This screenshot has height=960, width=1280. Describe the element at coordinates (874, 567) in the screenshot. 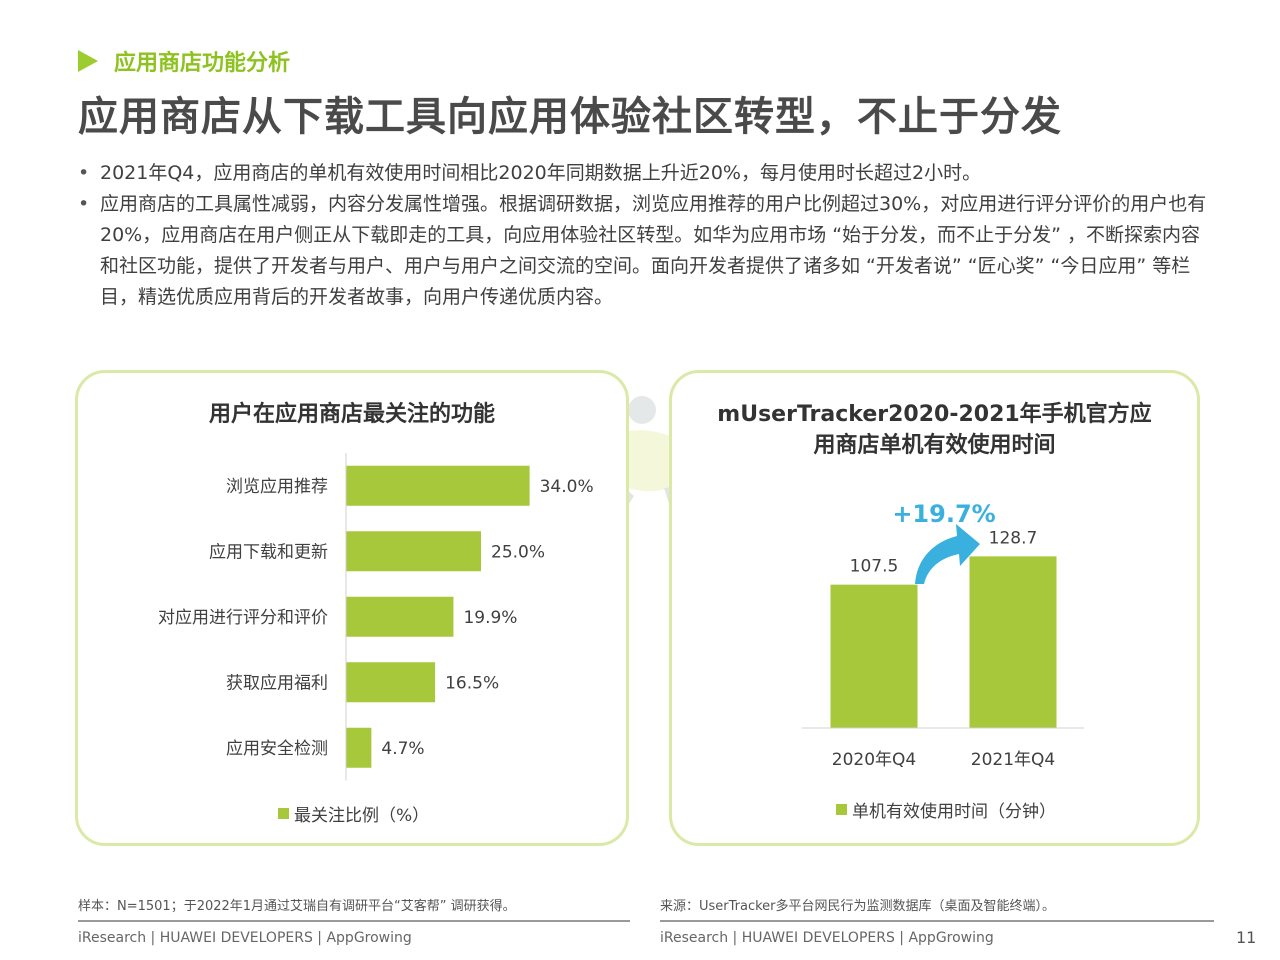

I see `value-label: 107.5` at that location.